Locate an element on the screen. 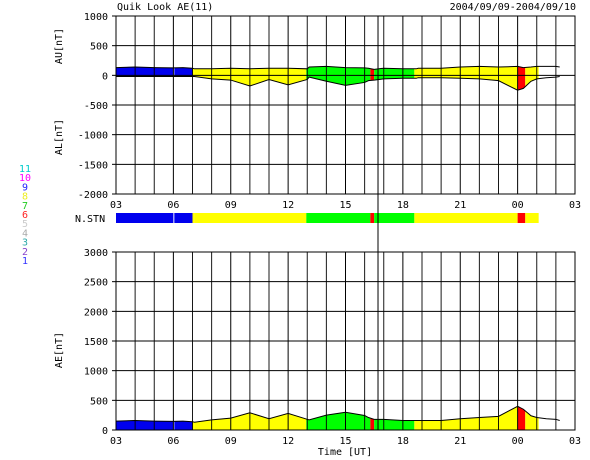 The height and width of the screenshot is (460, 590). date-range: 2004/09/09-2004/09/10 is located at coordinates (513, 7).